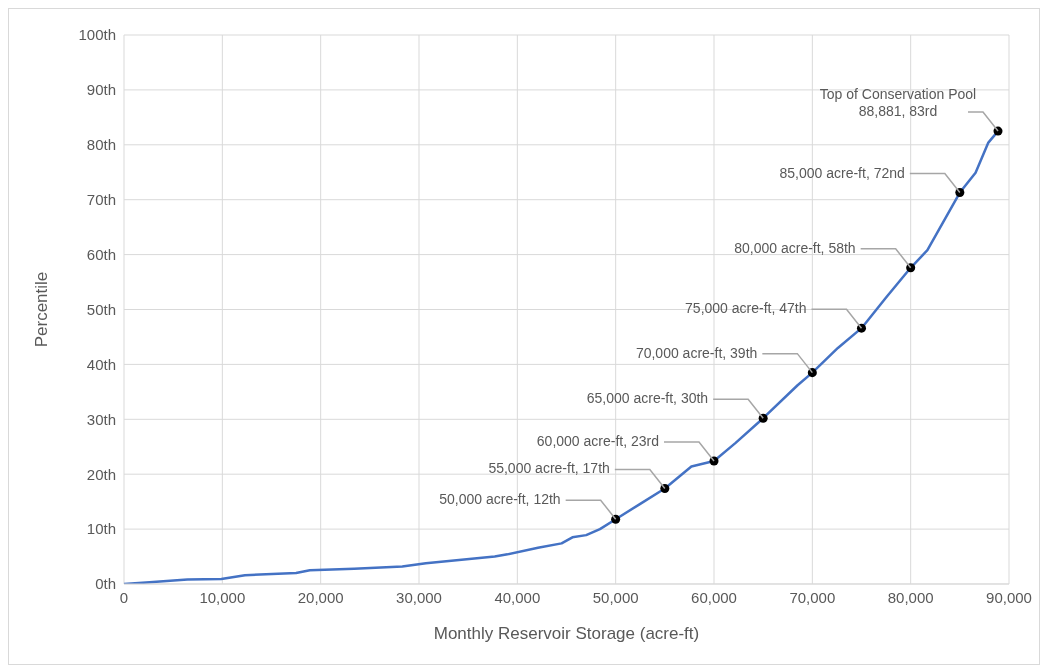  I want to click on annotation: 50,000 acre-ft, 12th, so click(500, 499).